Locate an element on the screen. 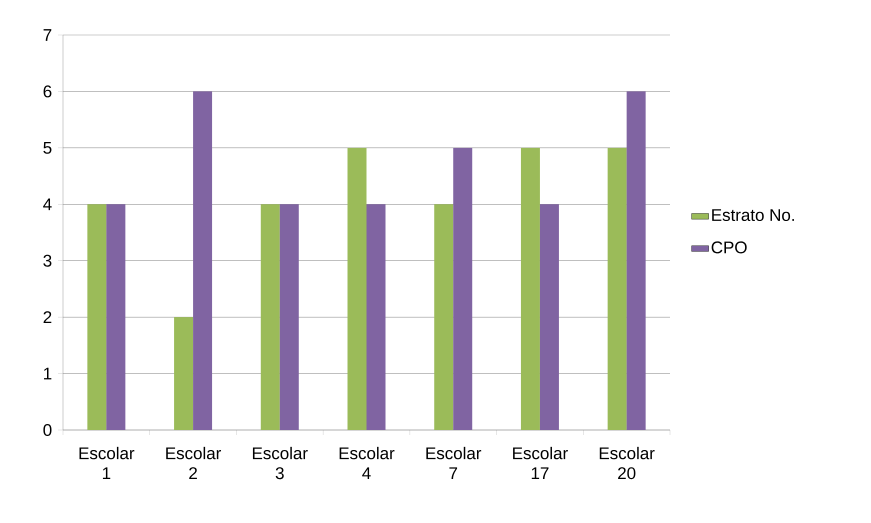  x-tick-label: Escolar 2 is located at coordinates (194, 463).